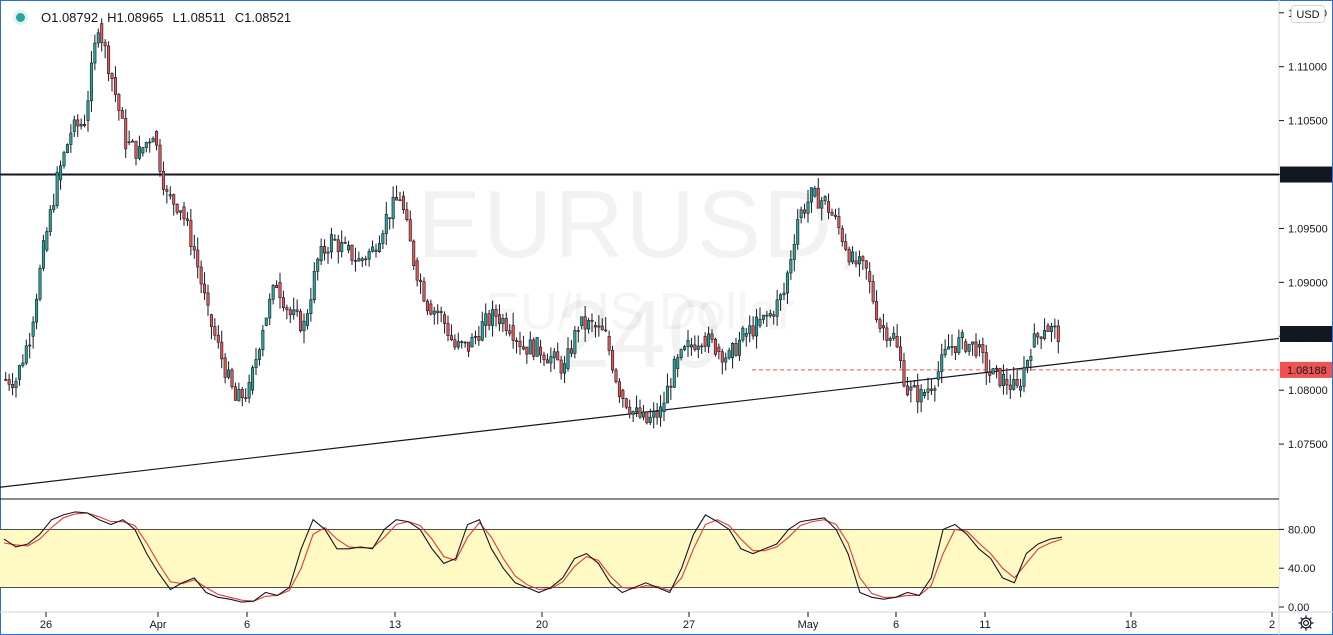 Image resolution: width=1333 pixels, height=635 pixels. What do you see at coordinates (1306, 369) in the screenshot?
I see `alert-price-badge` at bounding box center [1306, 369].